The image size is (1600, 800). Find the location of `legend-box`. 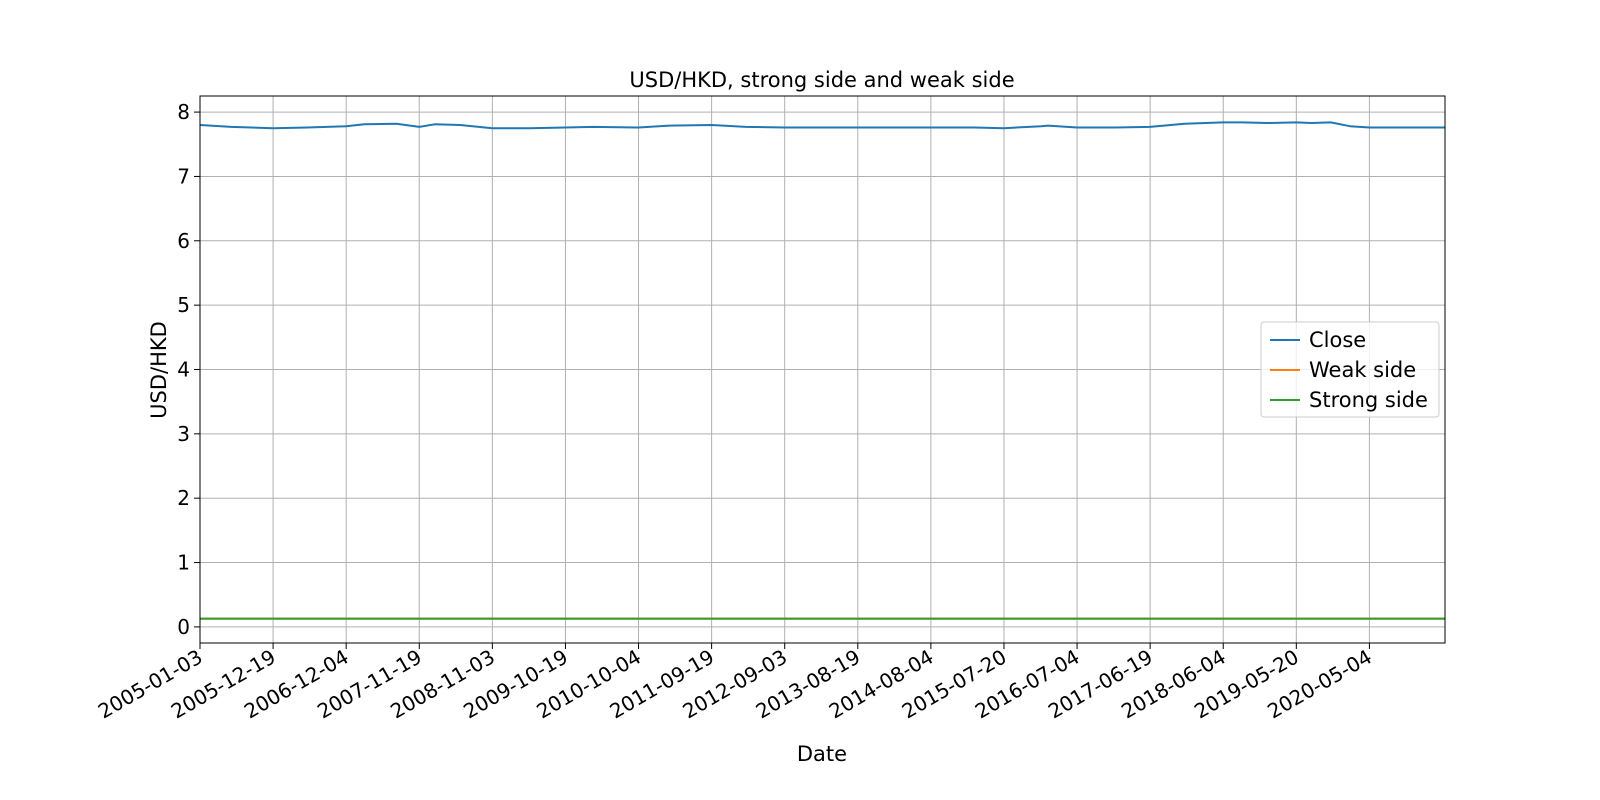

legend-box is located at coordinates (1350, 369).